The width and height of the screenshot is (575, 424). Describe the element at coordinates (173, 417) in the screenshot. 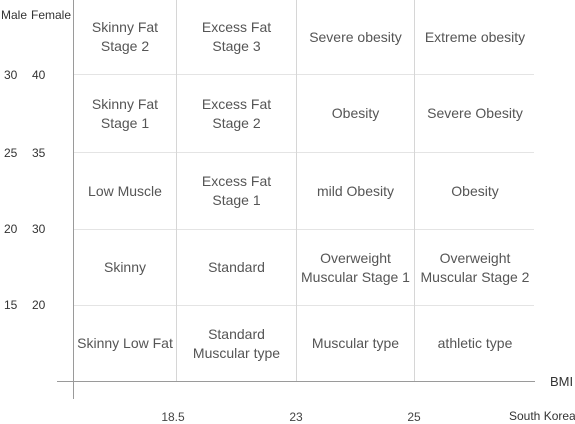

I see `x-tick-label: 18.5` at that location.